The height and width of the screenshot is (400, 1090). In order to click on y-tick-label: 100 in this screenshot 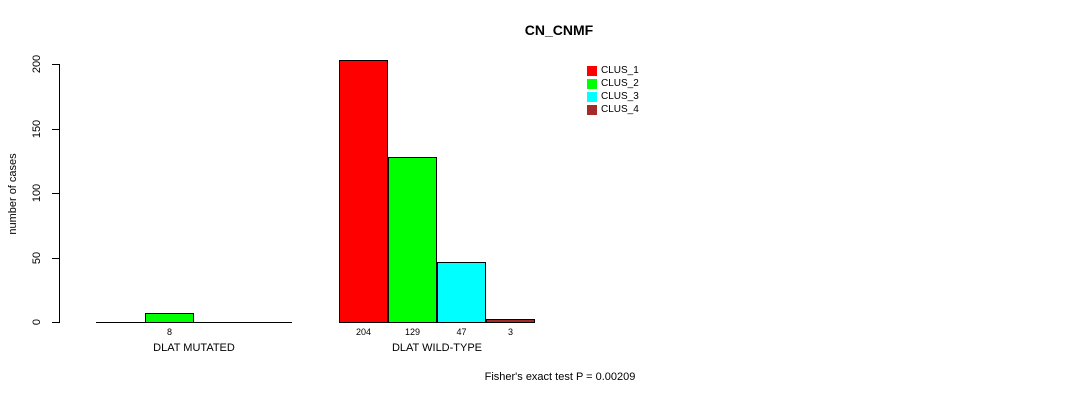, I will do `click(37, 193)`.